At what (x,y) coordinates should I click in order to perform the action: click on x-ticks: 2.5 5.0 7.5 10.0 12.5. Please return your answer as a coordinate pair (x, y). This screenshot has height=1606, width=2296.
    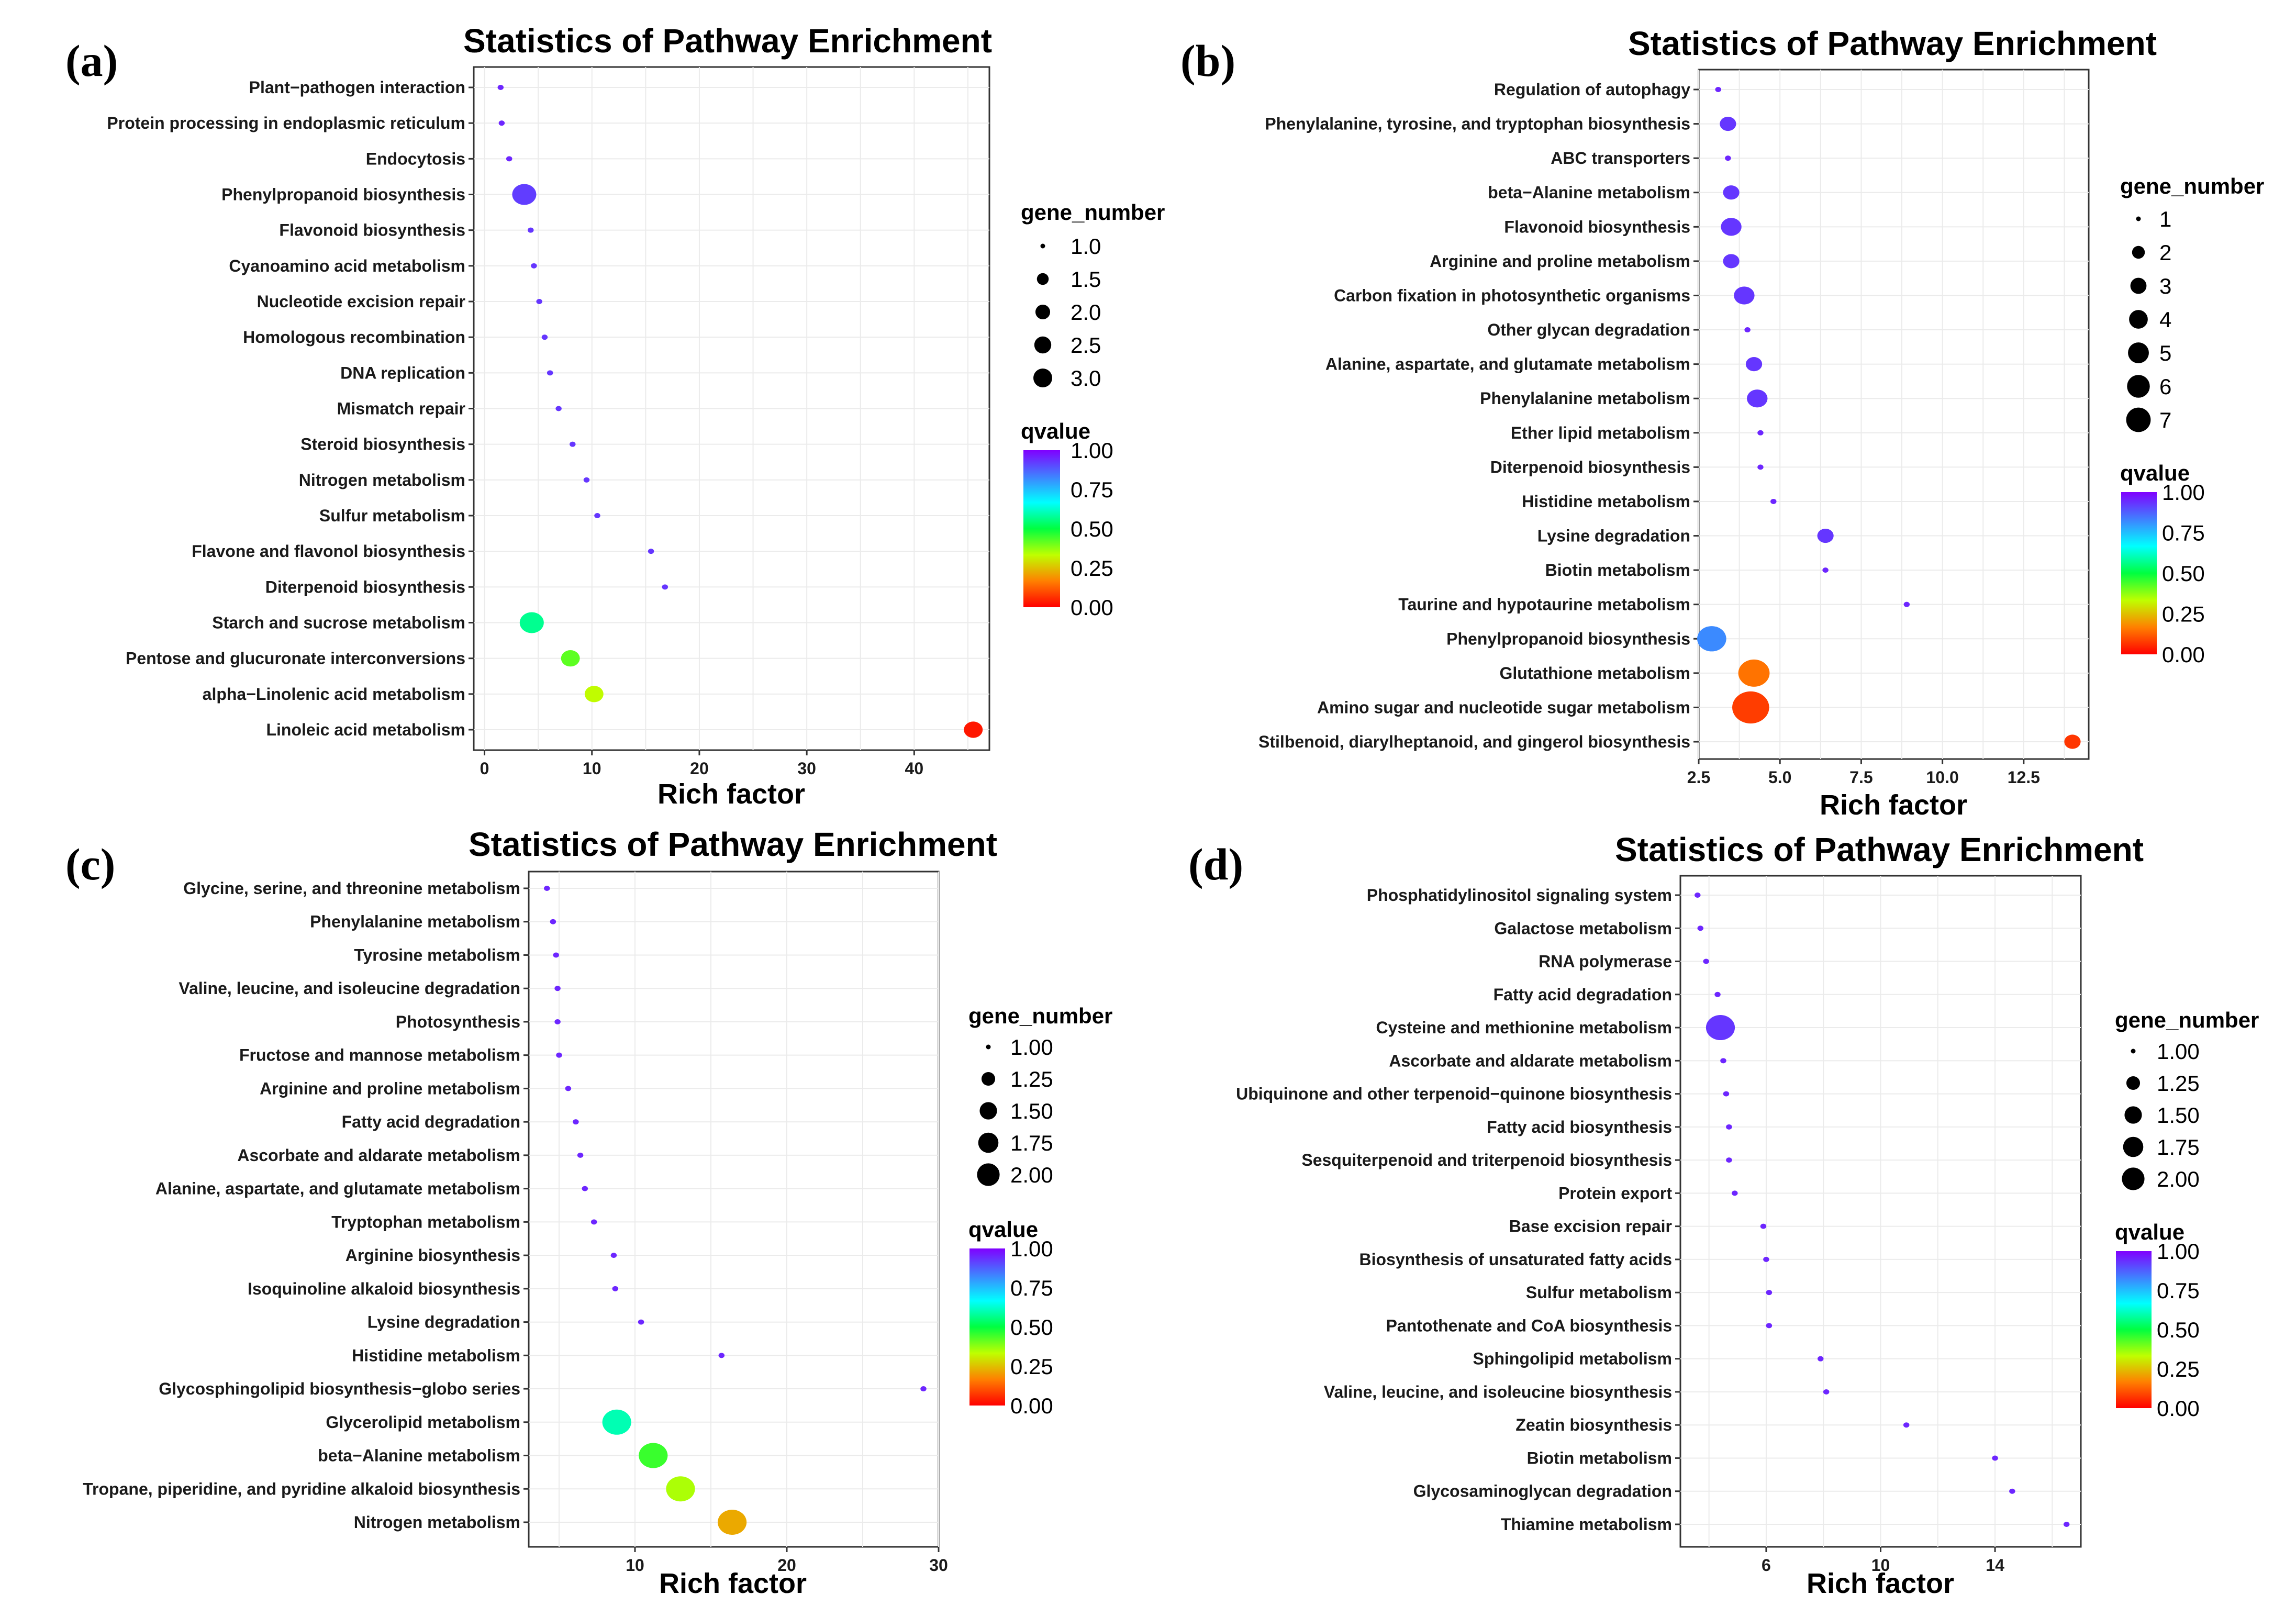
    Looking at the image, I should click on (1864, 773).